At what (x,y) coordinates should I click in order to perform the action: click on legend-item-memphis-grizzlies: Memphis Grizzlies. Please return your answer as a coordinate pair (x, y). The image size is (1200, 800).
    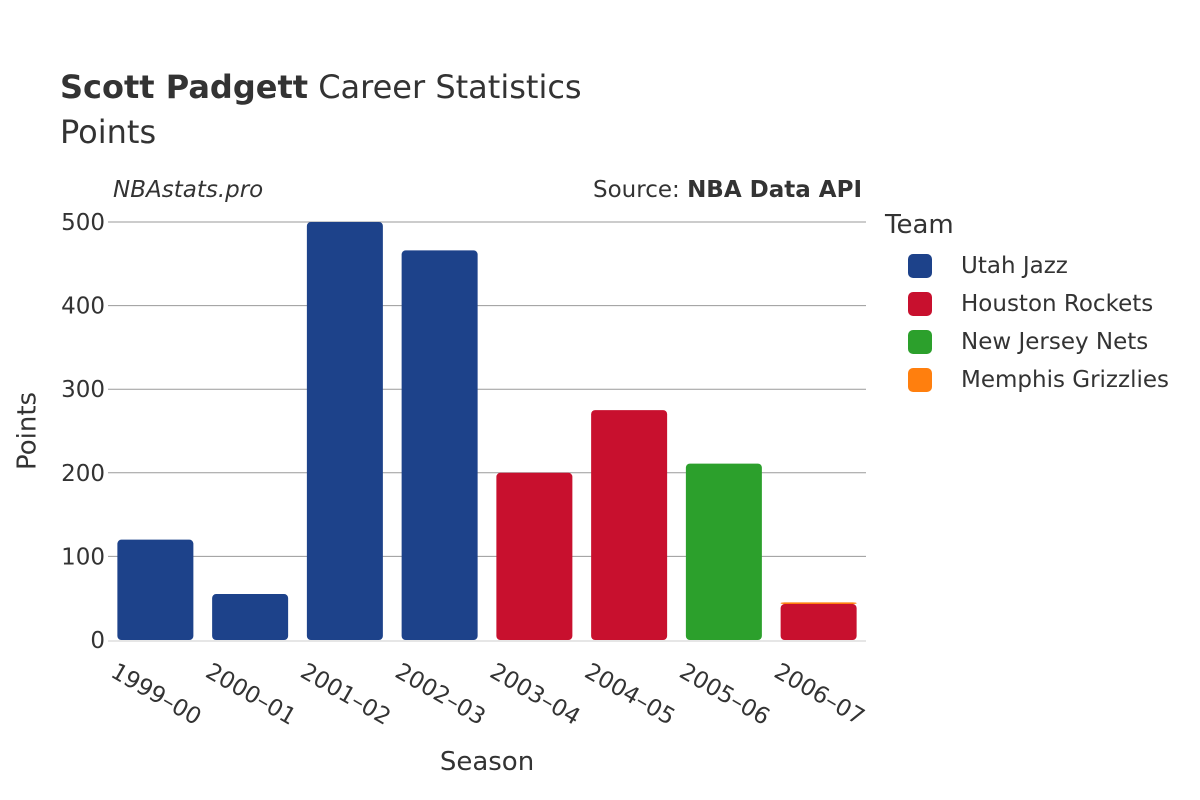
    Looking at the image, I should click on (1038, 380).